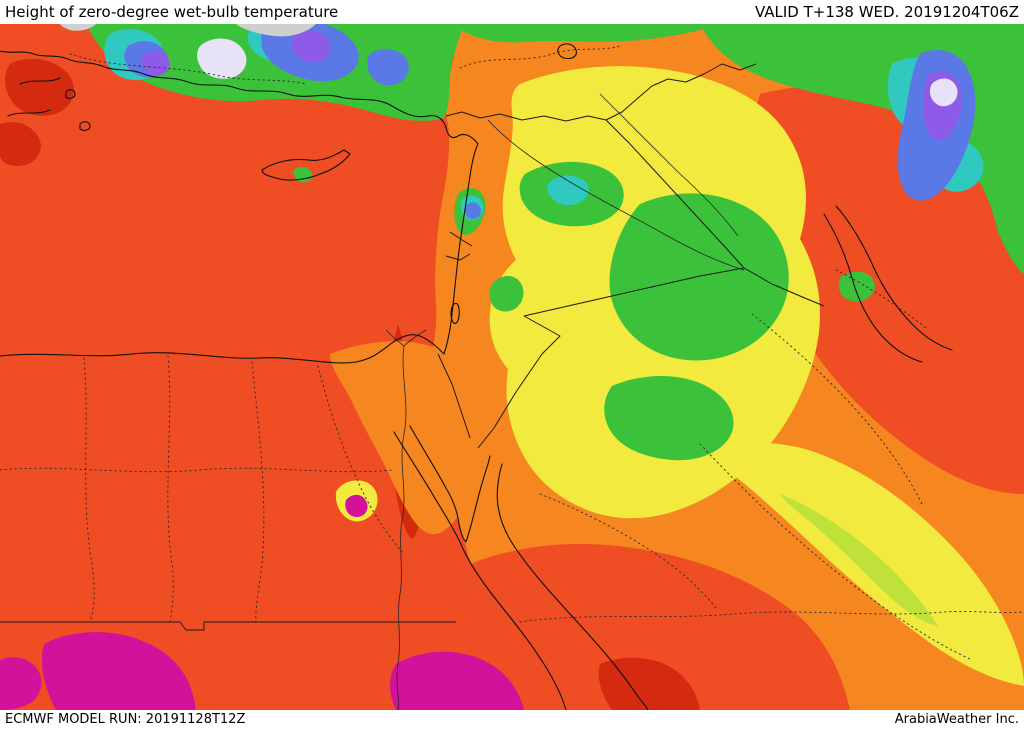  I want to click on contour-fill-gray, so click(188, 30).